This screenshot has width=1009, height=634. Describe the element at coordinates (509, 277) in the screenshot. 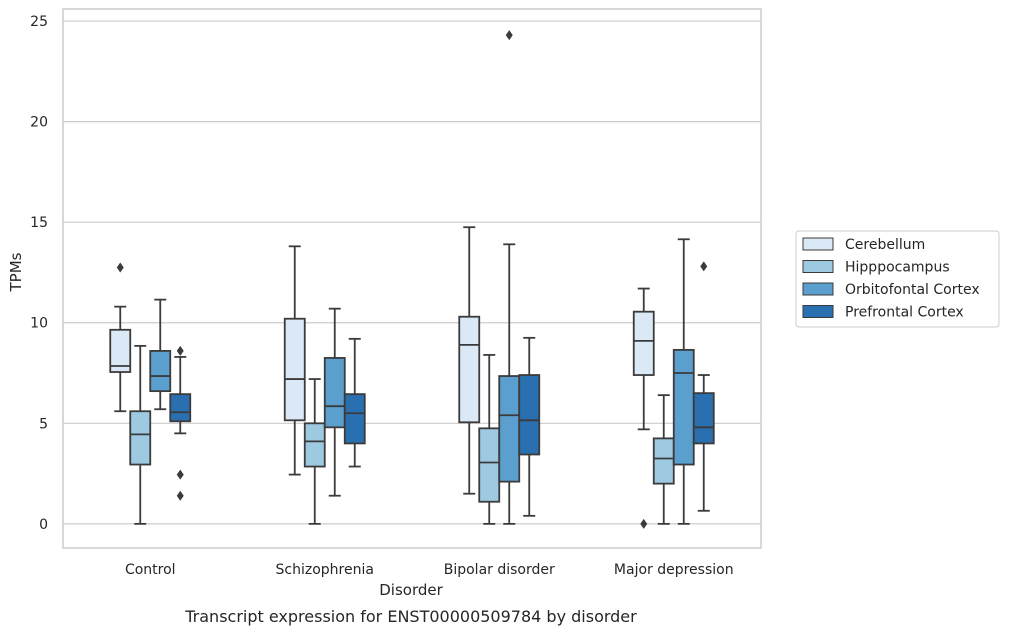

I see `box-orbitofontal-cortex-bipolar-disorder` at that location.